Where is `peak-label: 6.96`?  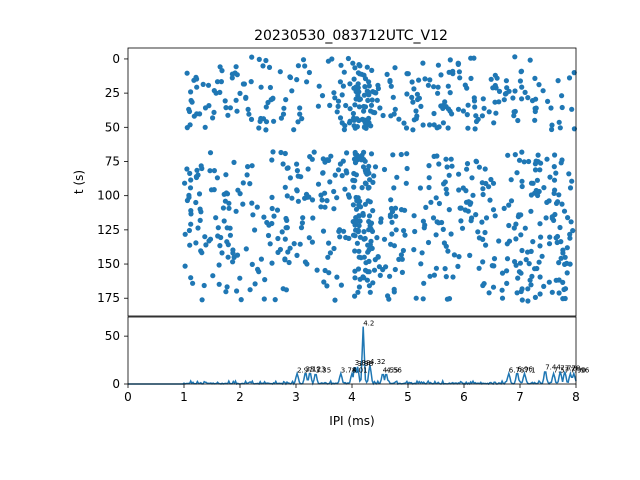 peak-label: 6.96 is located at coordinates (525, 370).